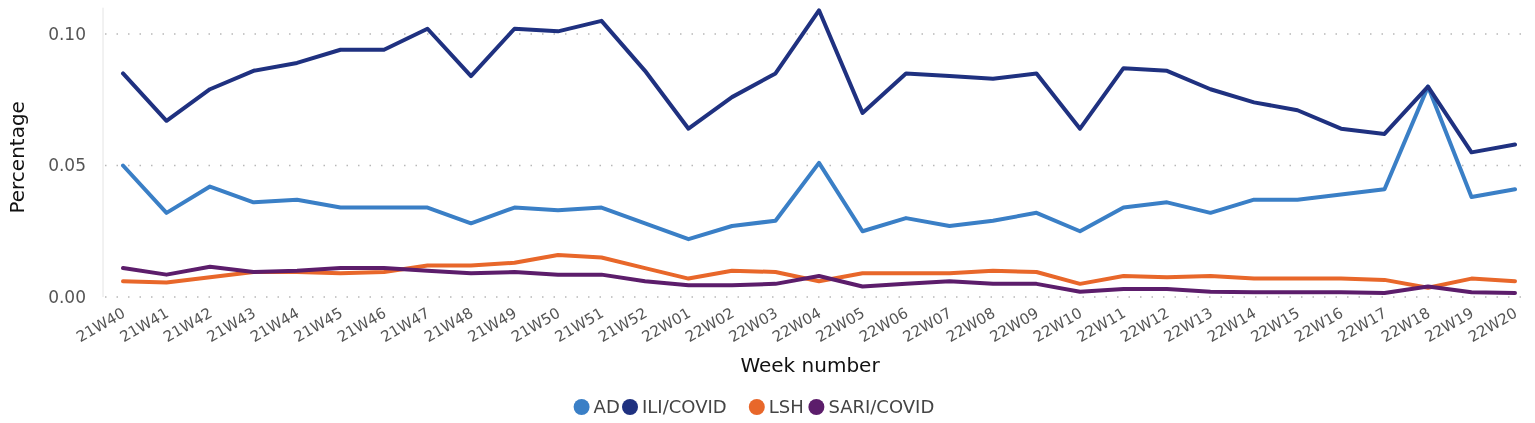 Image resolution: width=1535 pixels, height=423 pixels. I want to click on legend-label: SARI/COVID, so click(881, 407).